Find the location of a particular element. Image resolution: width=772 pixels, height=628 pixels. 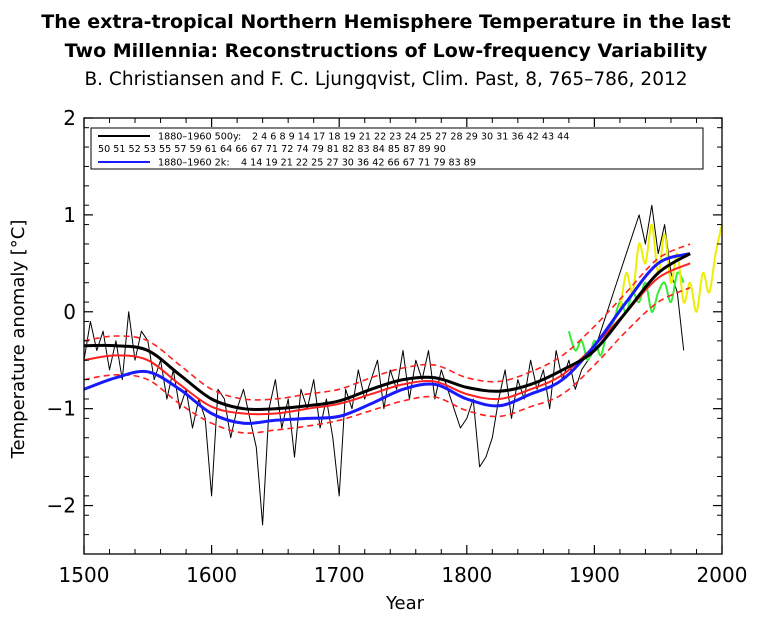

legend-box is located at coordinates (397, 148).